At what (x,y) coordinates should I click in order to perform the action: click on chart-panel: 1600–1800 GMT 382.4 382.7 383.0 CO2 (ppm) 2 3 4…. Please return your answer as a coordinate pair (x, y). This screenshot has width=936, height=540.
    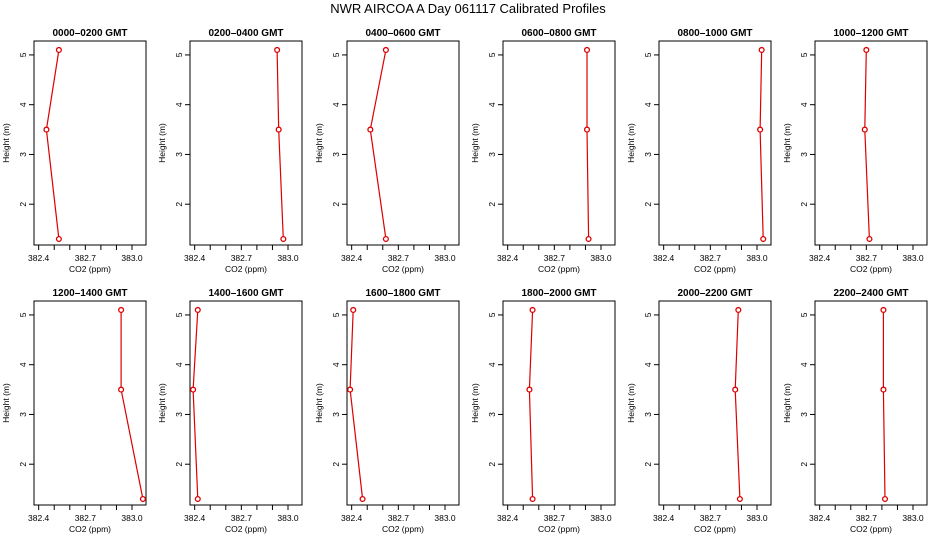
    Looking at the image, I should click on (387, 411).